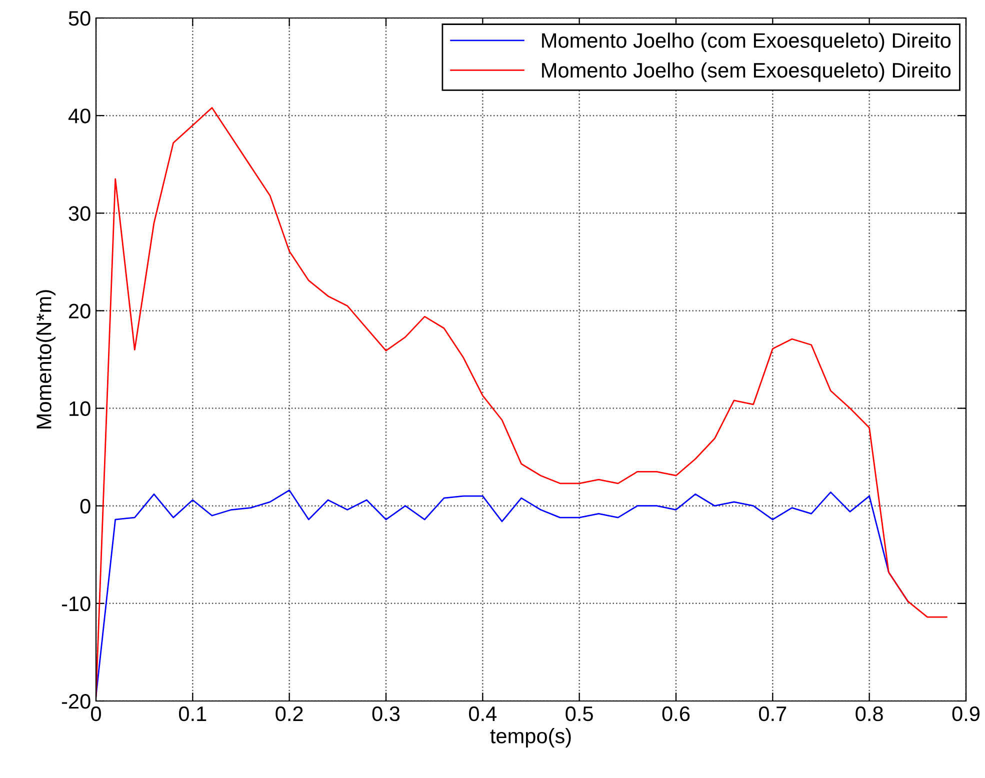  What do you see at coordinates (289, 714) in the screenshot?
I see `x-tick-label: 0.2` at bounding box center [289, 714].